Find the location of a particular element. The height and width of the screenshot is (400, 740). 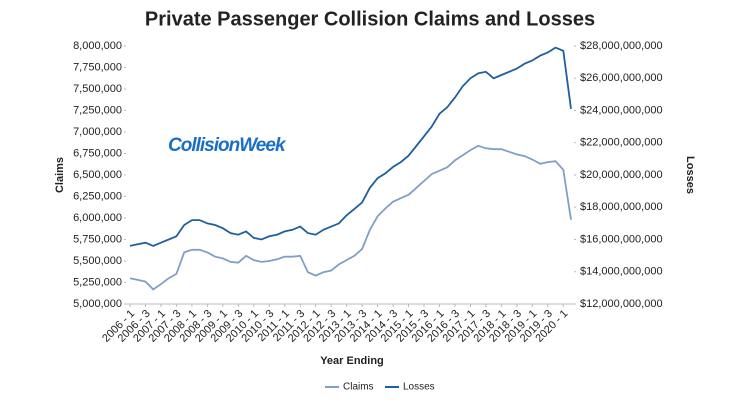

y2-tick-label: $16,000,000,000 is located at coordinates (621, 239).